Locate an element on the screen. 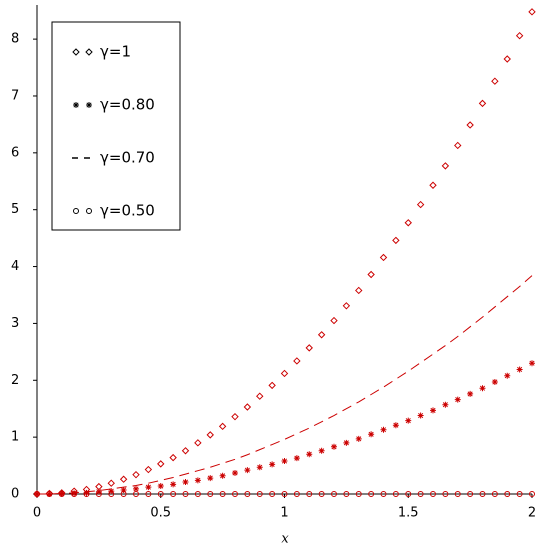 The image size is (549, 550). x-axis-label: x is located at coordinates (285, 539).